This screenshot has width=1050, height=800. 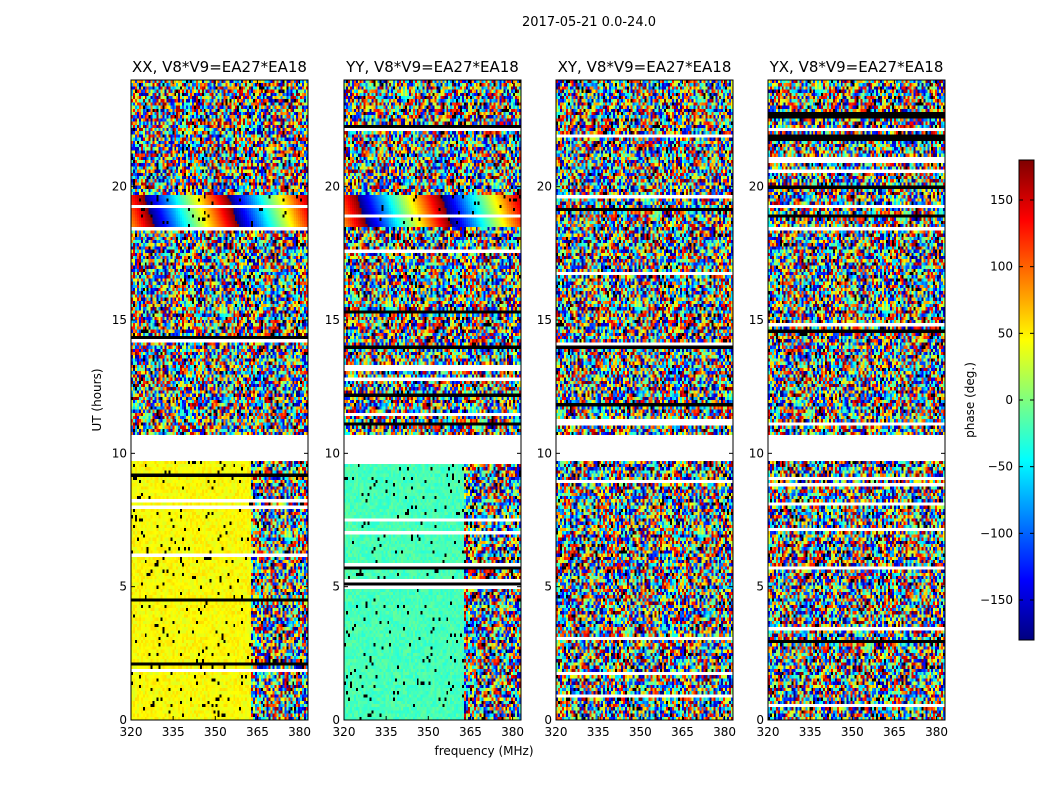 I want to click on colorbar-tick-label: 50, so click(x=1005, y=333).